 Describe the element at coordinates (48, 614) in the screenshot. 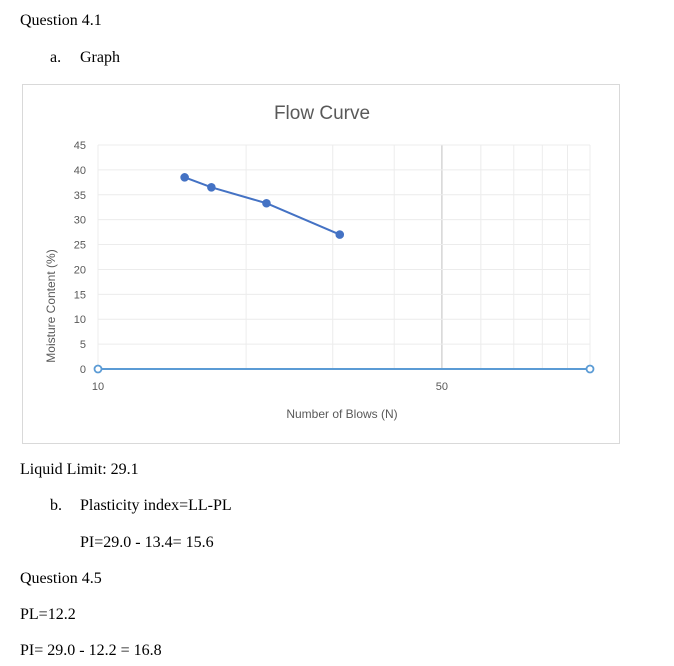

I see `pl-value: PL=12.2` at that location.